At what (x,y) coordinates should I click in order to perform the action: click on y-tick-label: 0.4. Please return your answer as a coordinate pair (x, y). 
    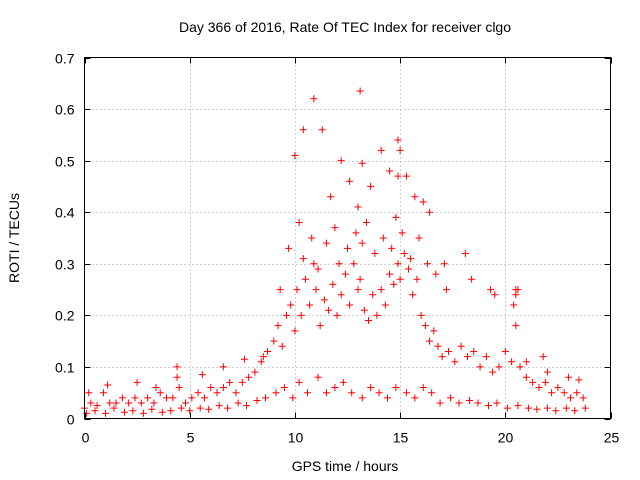
    Looking at the image, I should click on (65, 213).